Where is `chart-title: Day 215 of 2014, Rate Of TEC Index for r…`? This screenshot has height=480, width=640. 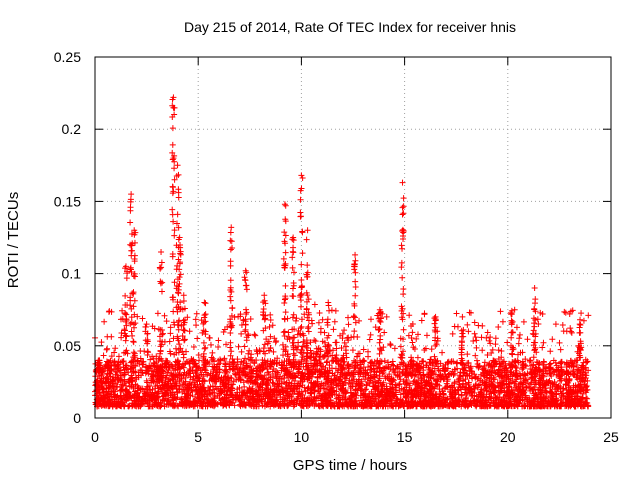
chart-title: Day 215 of 2014, Rate Of TEC Index for r… is located at coordinates (350, 27).